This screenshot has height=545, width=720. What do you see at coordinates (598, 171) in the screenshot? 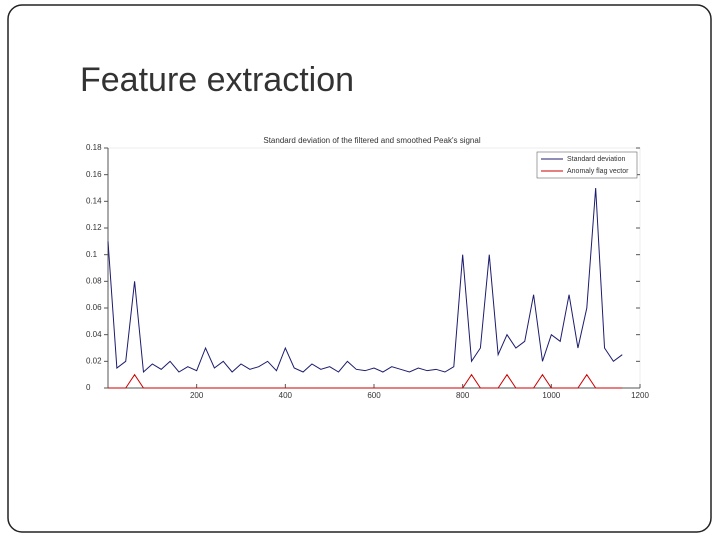
I see `legend-label: Anomaly flag vector` at bounding box center [598, 171].